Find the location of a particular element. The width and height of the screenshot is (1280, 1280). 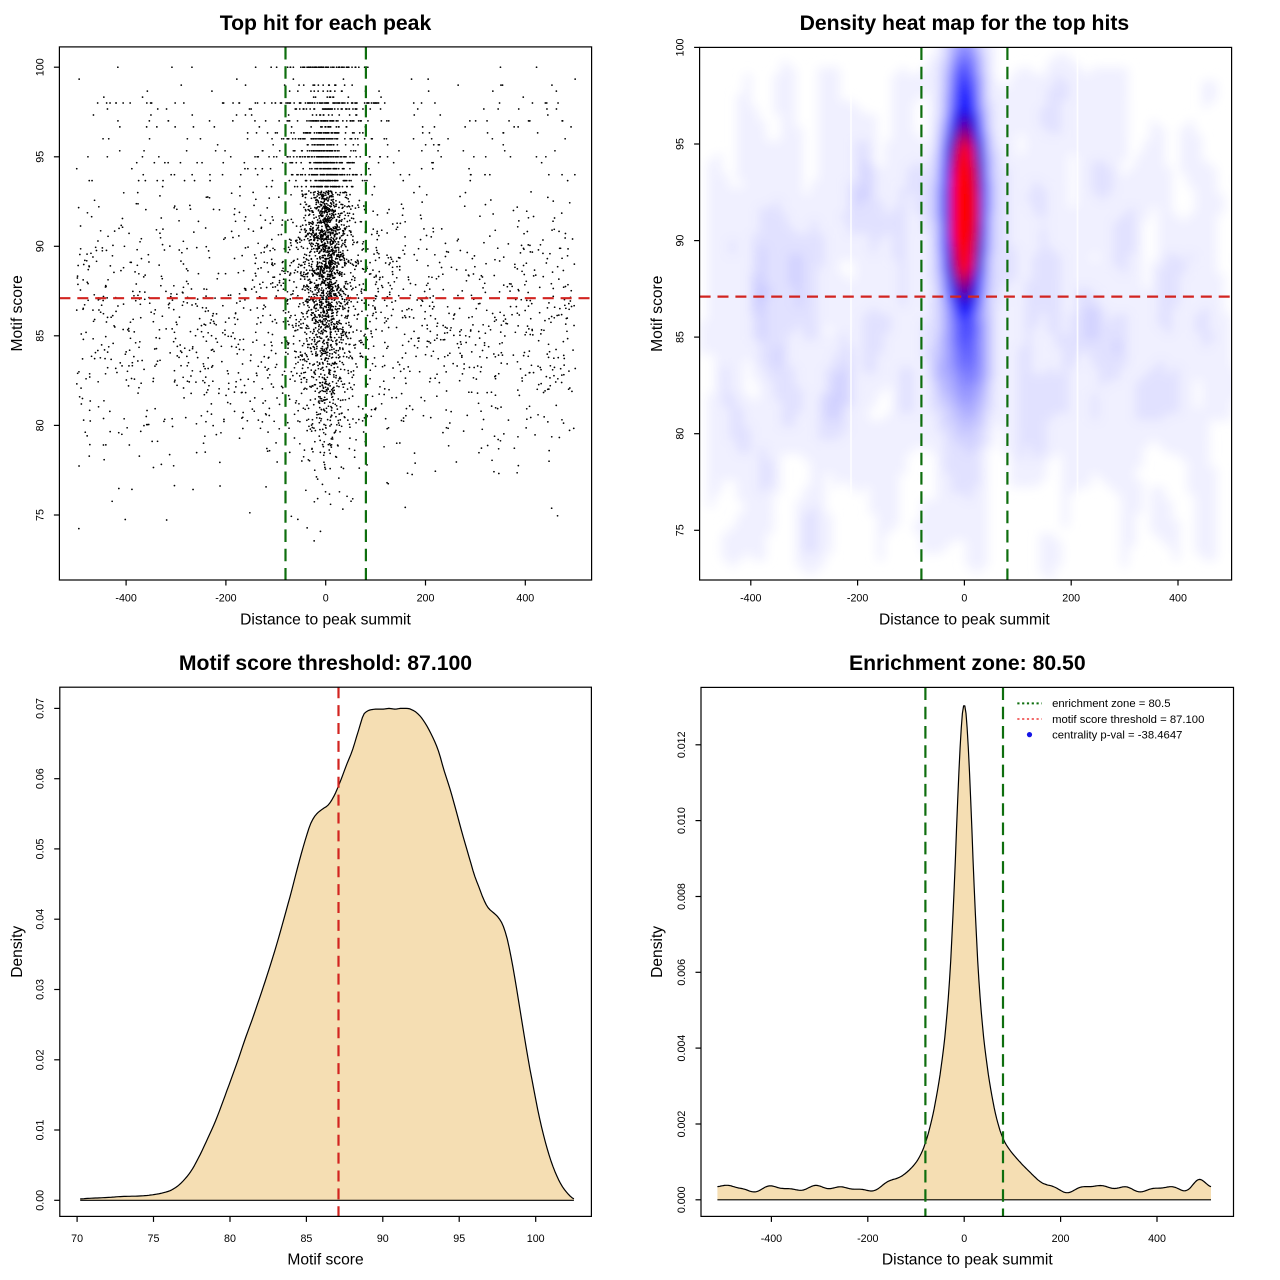

svg-text: 70 is located at coordinates (77, 1239).